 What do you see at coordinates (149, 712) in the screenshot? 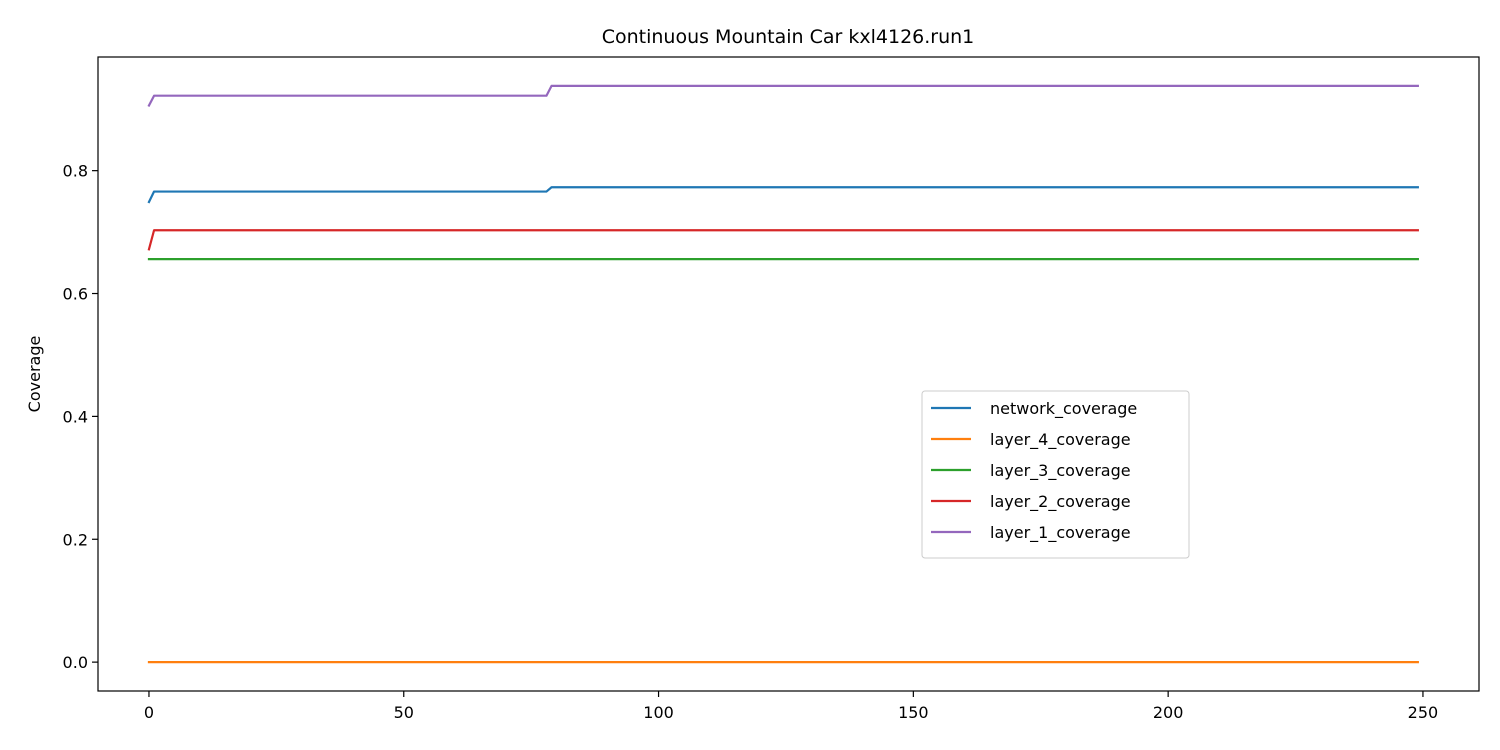
I see `x-tick-label: 0` at bounding box center [149, 712].